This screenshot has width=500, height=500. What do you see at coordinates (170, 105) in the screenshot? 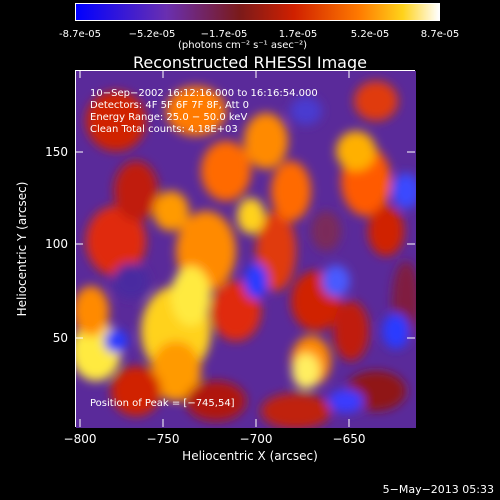
I see `info-detectors: Detectors: 4F 5F 6F 7F 8F, Att 0` at bounding box center [170, 105].